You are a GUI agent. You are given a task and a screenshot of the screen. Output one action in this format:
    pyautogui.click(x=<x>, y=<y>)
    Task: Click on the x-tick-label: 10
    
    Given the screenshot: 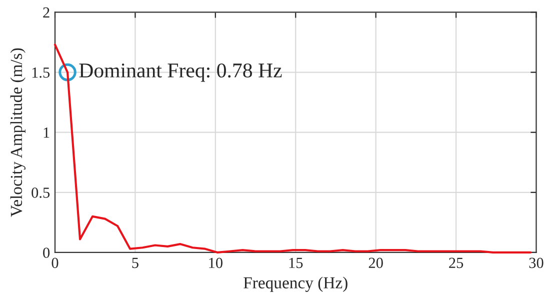 What is the action you would take?
    pyautogui.click(x=215, y=263)
    